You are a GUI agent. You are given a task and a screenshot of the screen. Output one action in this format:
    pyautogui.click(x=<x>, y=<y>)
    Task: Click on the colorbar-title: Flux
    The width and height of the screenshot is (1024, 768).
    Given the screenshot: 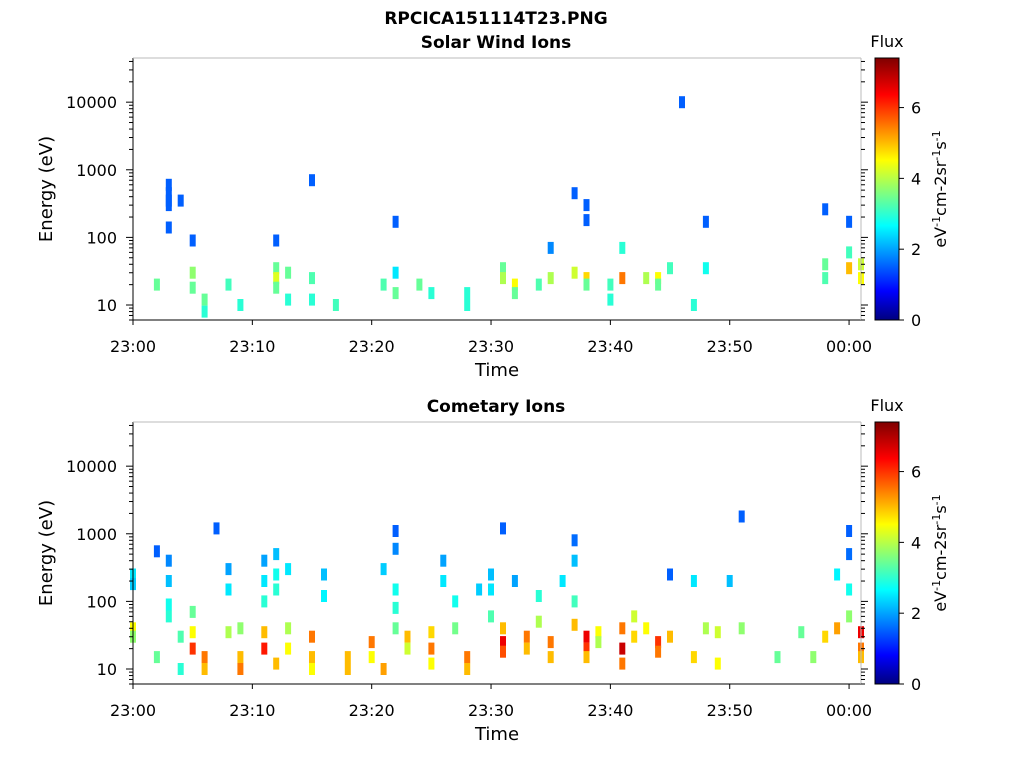 What is the action you would take?
    pyautogui.click(x=886, y=41)
    